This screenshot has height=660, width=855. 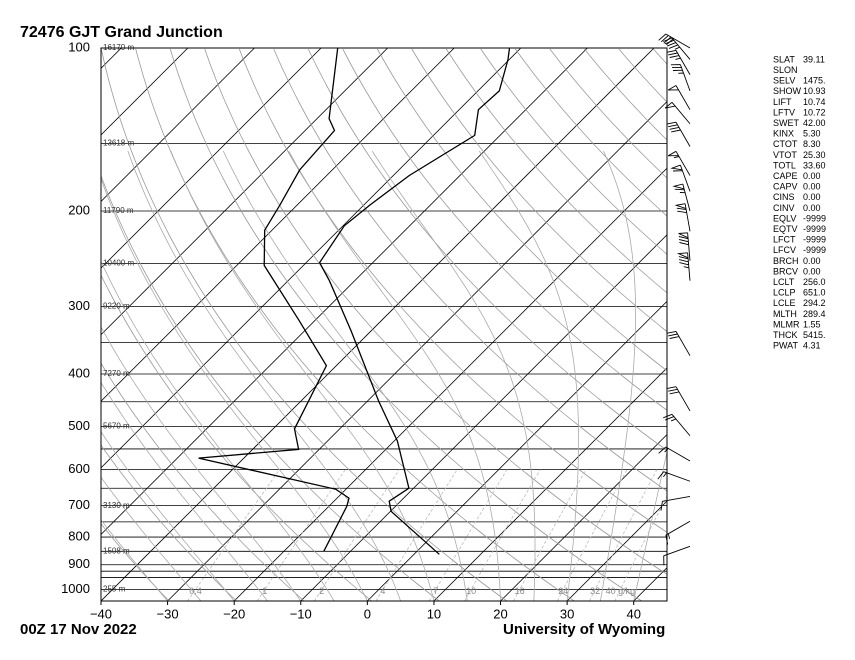 What do you see at coordinates (787, 91) in the screenshot?
I see `index-key: SHOW` at bounding box center [787, 91].